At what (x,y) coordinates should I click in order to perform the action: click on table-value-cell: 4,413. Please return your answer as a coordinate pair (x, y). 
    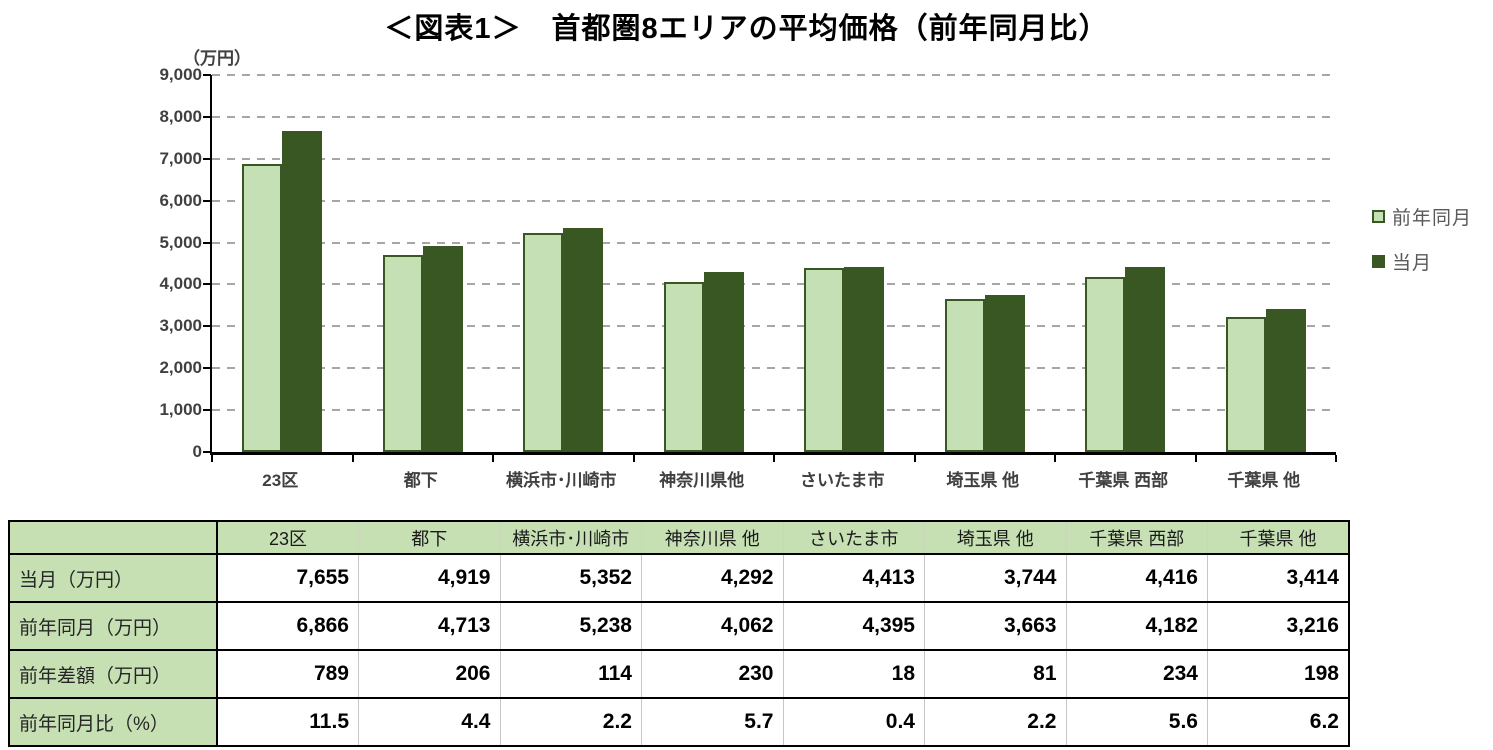
    Looking at the image, I should click on (853, 578).